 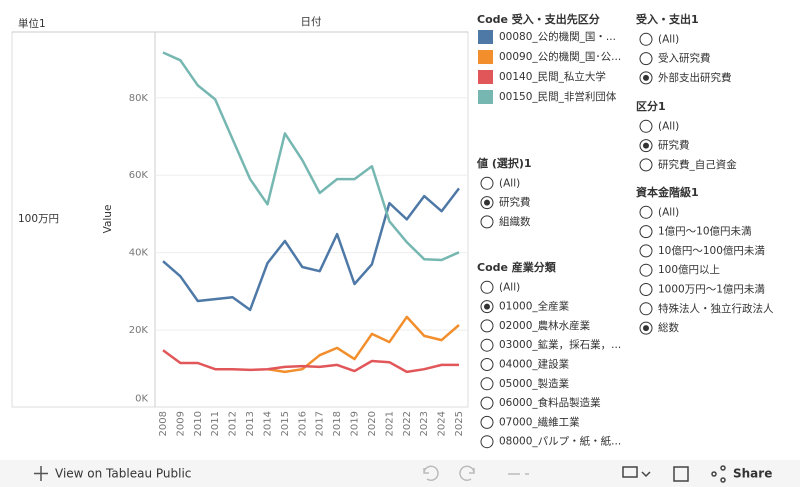 What do you see at coordinates (215, 423) in the screenshot?
I see `x-tick-label: 2011` at bounding box center [215, 423].